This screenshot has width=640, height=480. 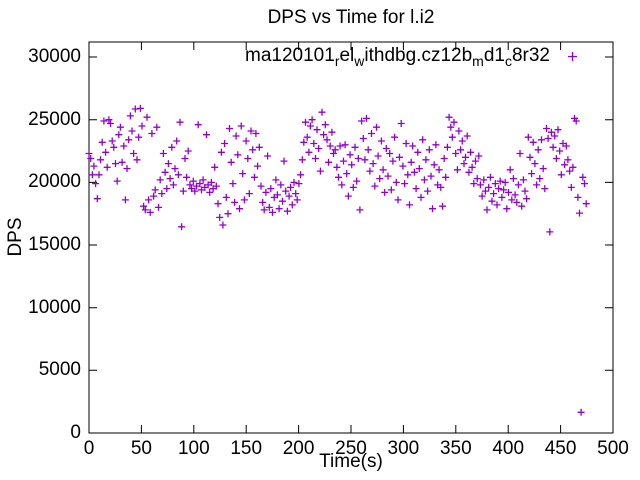 I want to click on x-axis-label: Time(s), so click(x=351, y=461).